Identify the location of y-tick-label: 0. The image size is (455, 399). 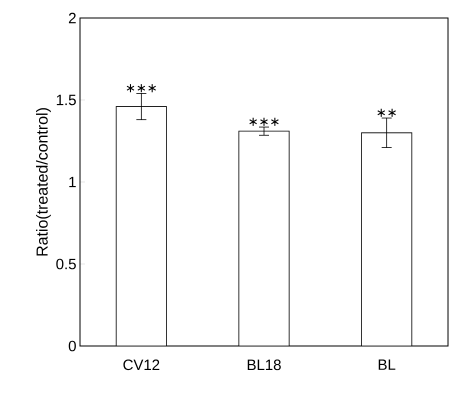
(72, 346).